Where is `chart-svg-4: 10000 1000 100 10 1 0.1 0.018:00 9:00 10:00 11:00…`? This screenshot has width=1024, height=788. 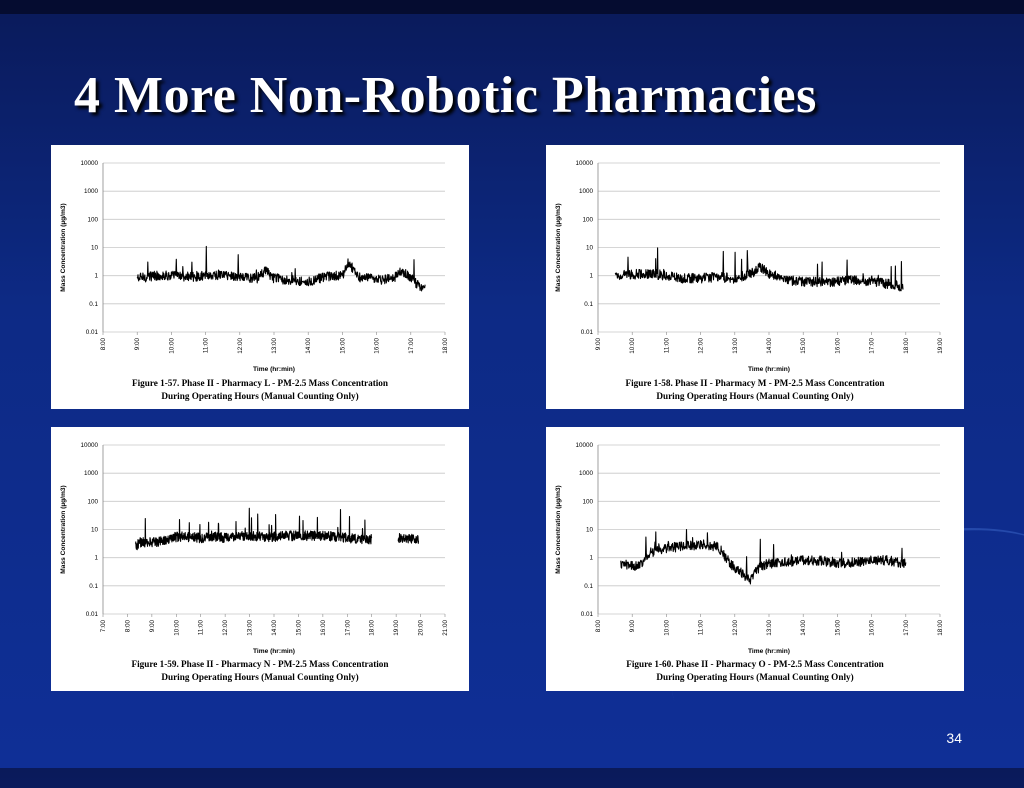 chart-svg-4: 10000 1000 100 10 1 0.1 0.018:00 9:00 10:00 11:00… is located at coordinates (749, 548).